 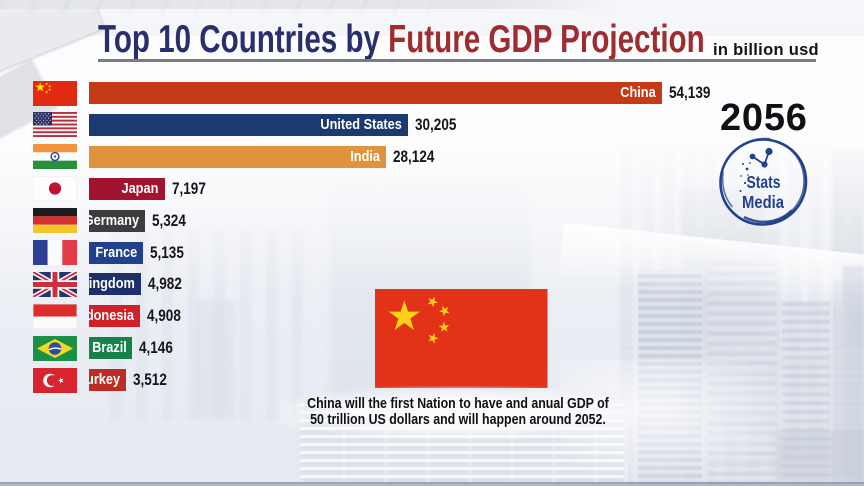 I want to click on svg-text: Media, so click(x=763, y=202).